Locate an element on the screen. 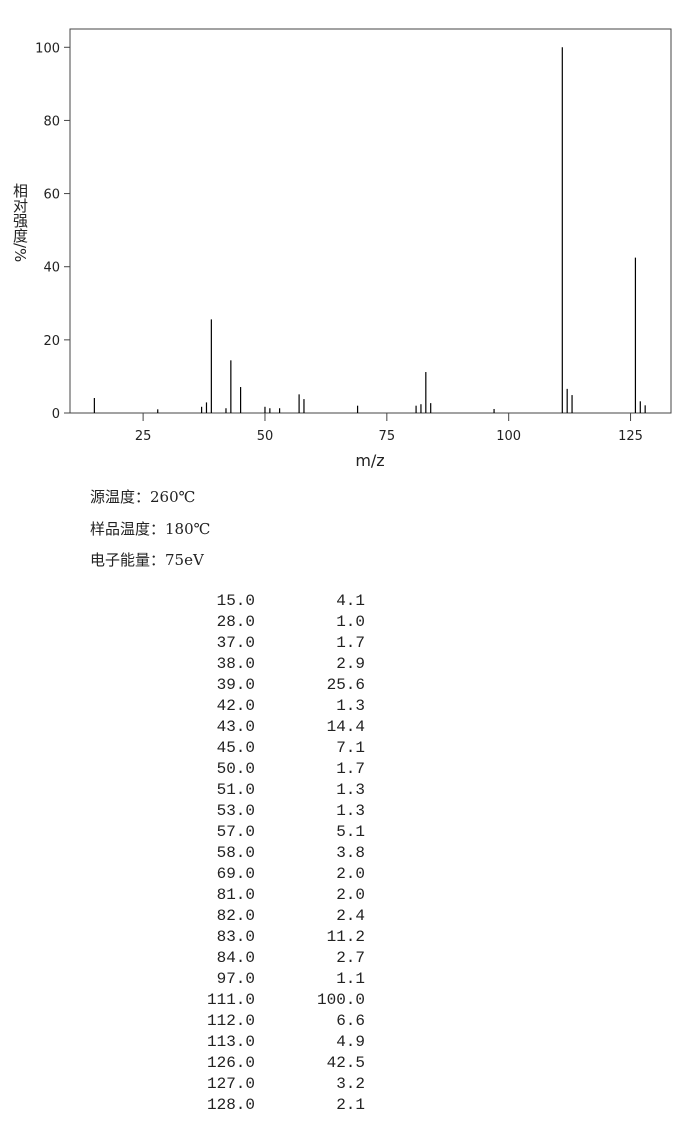 This screenshot has width=696, height=1134. mz-cell: 82.0 is located at coordinates (235, 916).